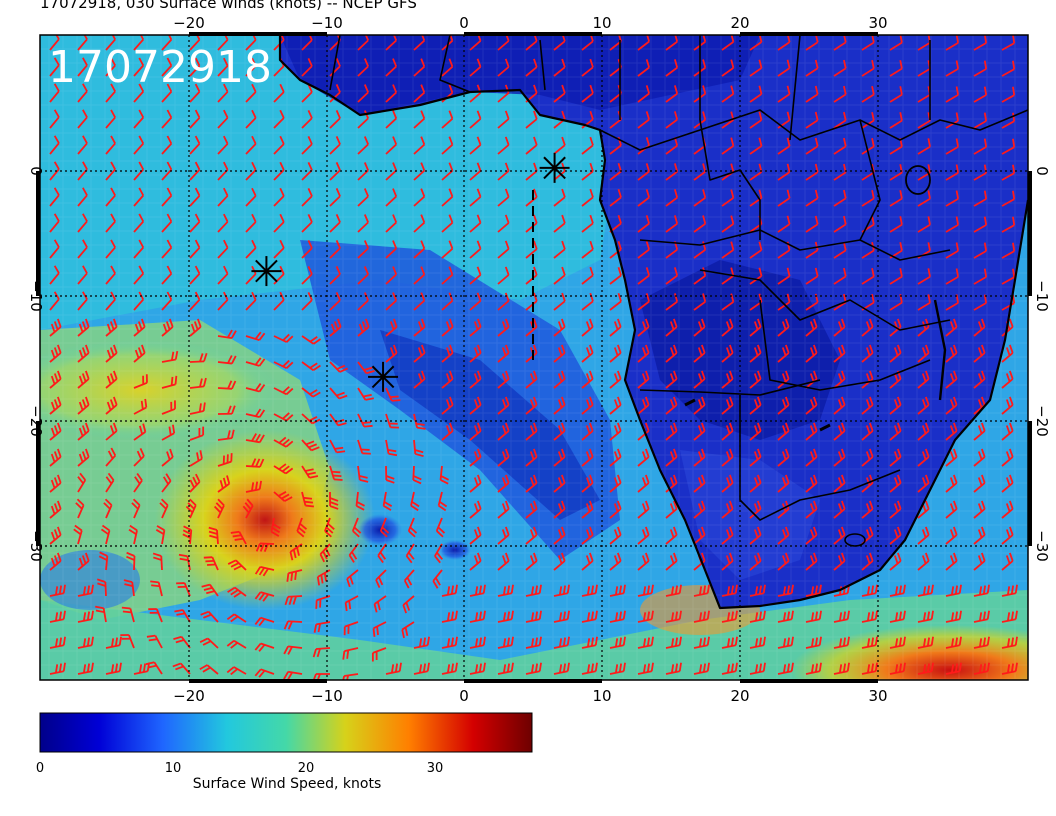  I want to click on colorbar-tick: 0, so click(40, 768).